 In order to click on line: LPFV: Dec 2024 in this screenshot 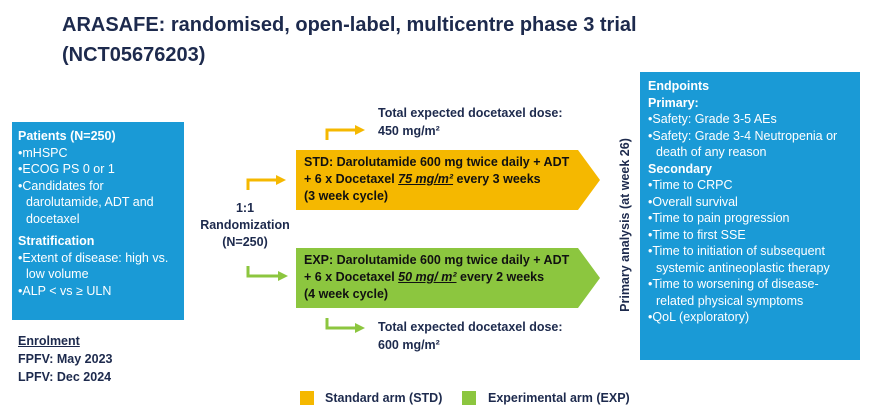, I will do `click(65, 377)`.